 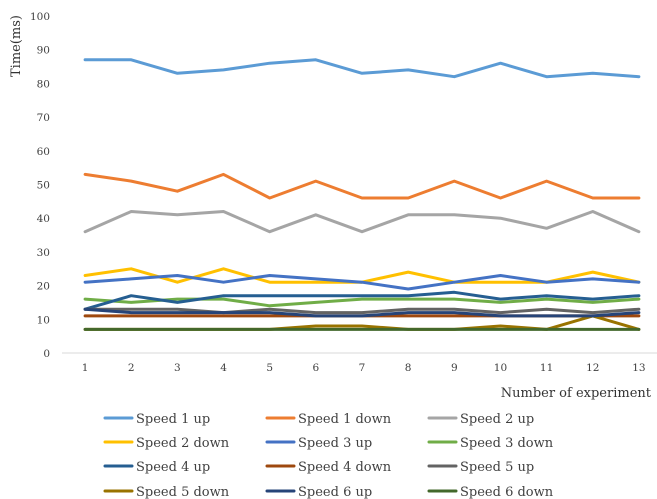 I want to click on series-line-speed-5-up, so click(x=362, y=311).